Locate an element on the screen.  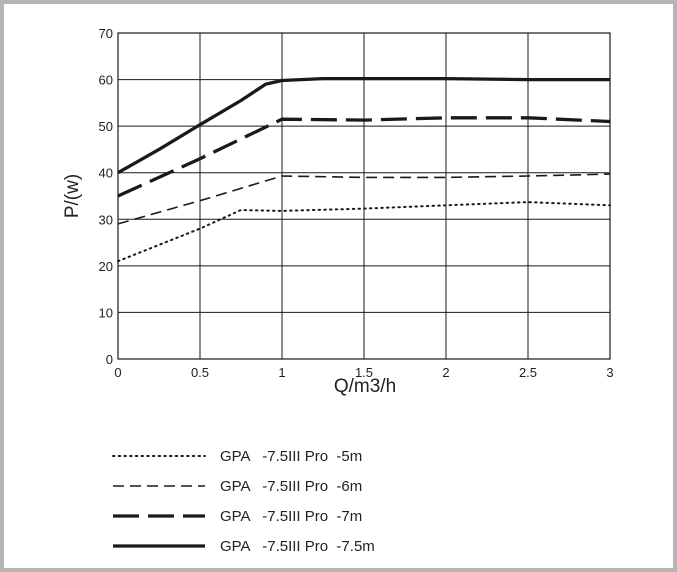
series-line-dashed is located at coordinates (364, 199).